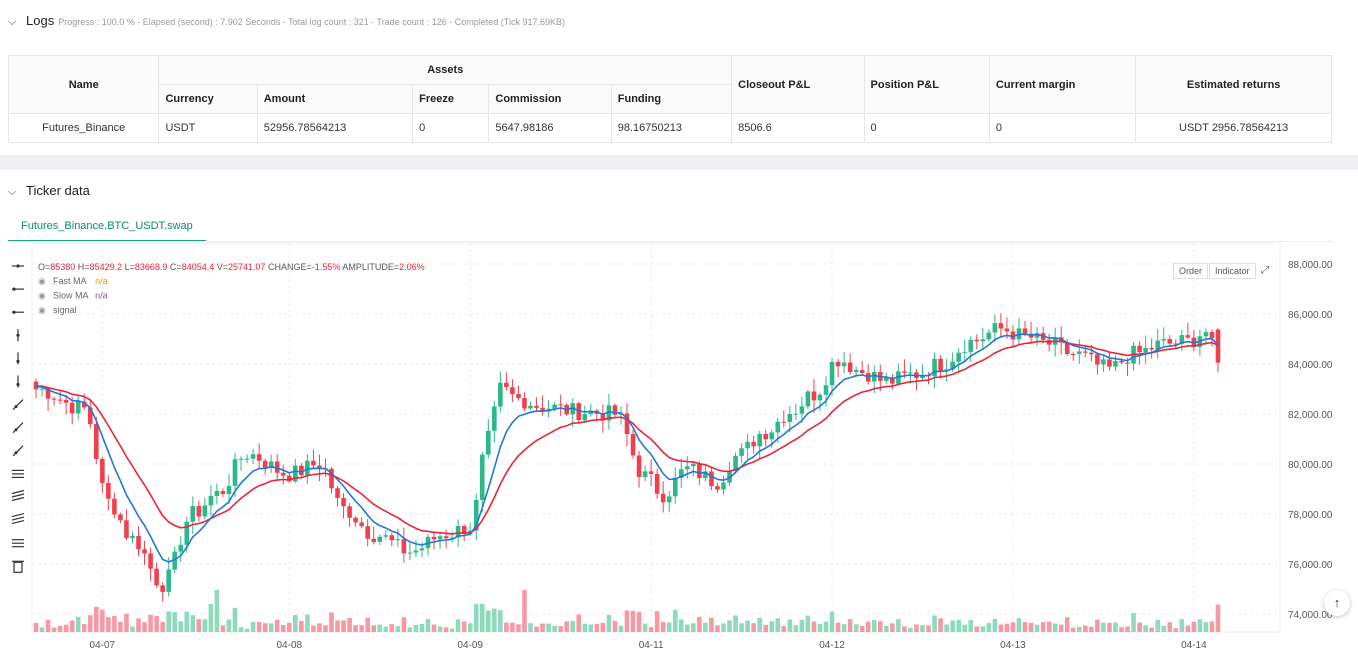 This screenshot has height=660, width=1358. What do you see at coordinates (222, 267) in the screenshot?
I see `ohlc-key: V=` at bounding box center [222, 267].